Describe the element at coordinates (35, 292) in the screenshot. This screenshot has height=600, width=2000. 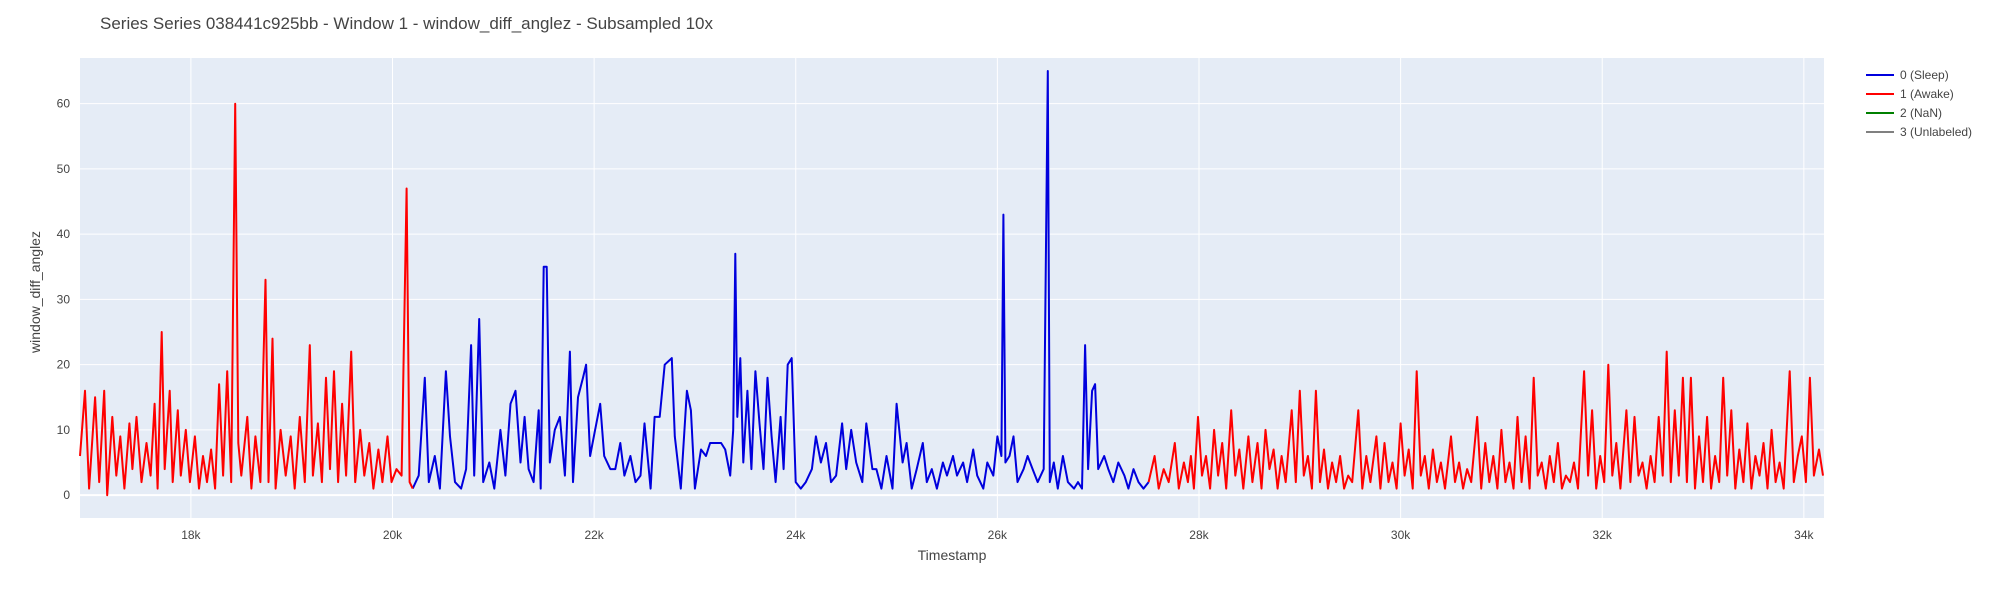
I see `y-axis-title: window_diff_anglez` at that location.